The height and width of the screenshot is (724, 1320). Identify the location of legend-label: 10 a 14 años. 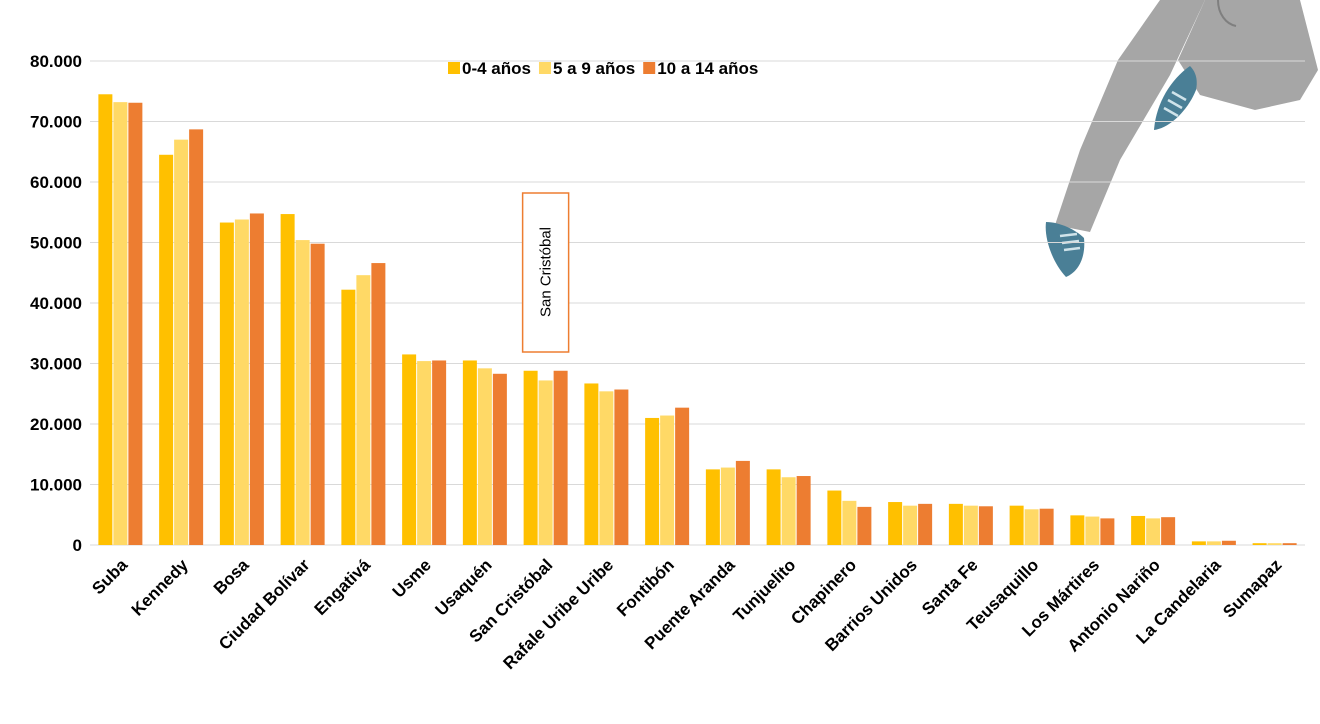
(707, 68).